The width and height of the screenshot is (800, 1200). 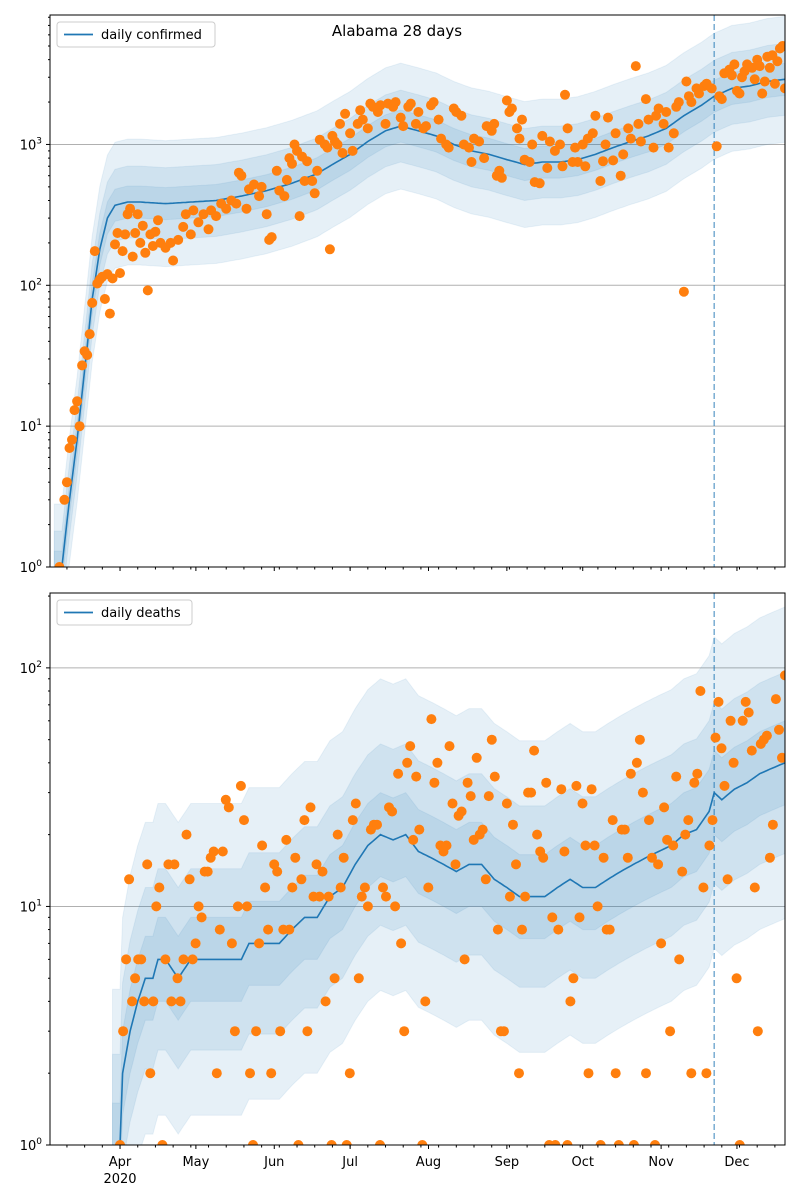 What do you see at coordinates (736, 1162) in the screenshot?
I see `x-tick-label: Dec` at bounding box center [736, 1162].